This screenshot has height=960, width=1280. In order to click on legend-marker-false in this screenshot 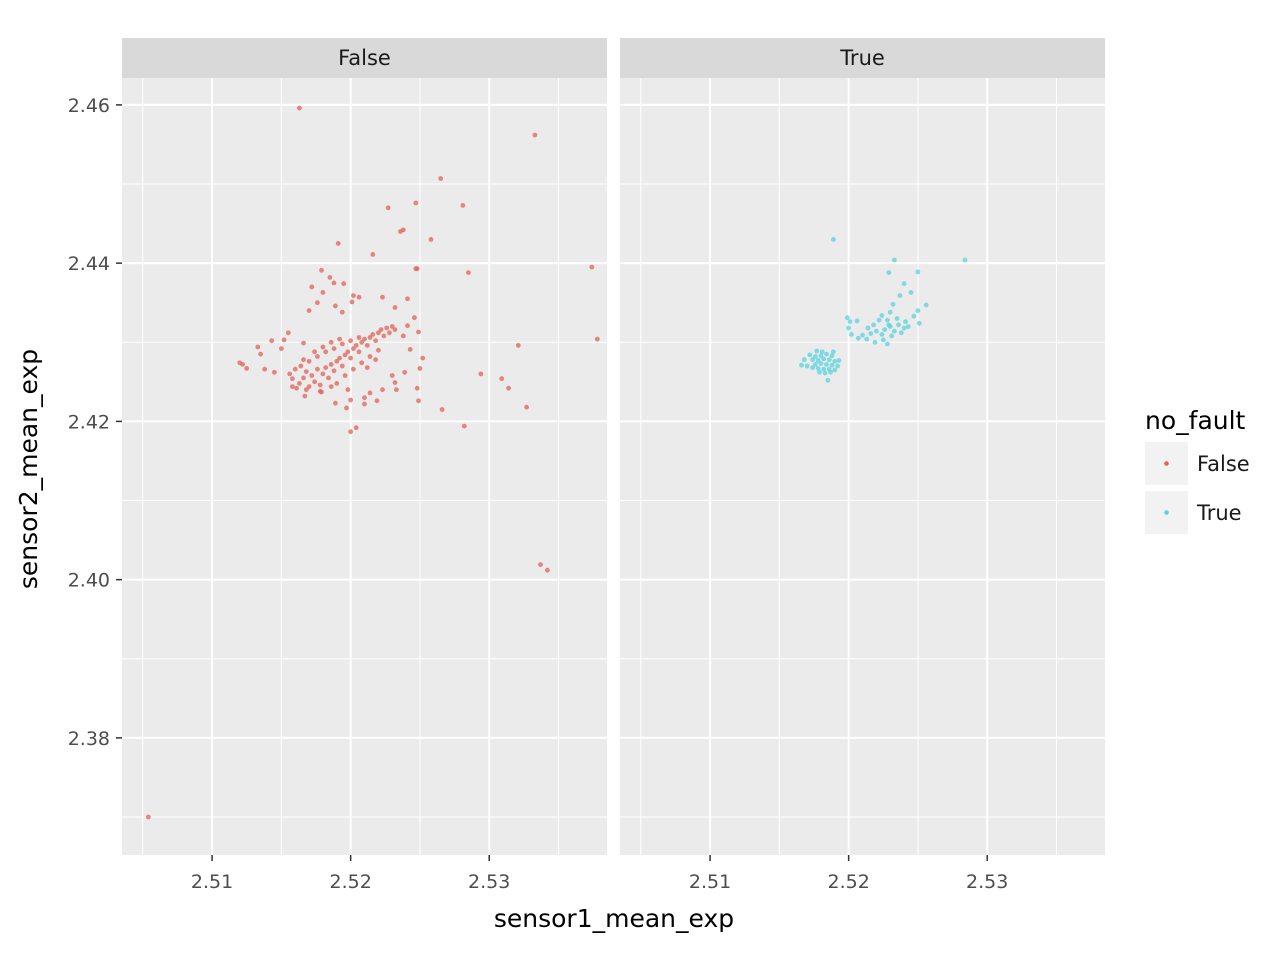, I will do `click(1166, 463)`.